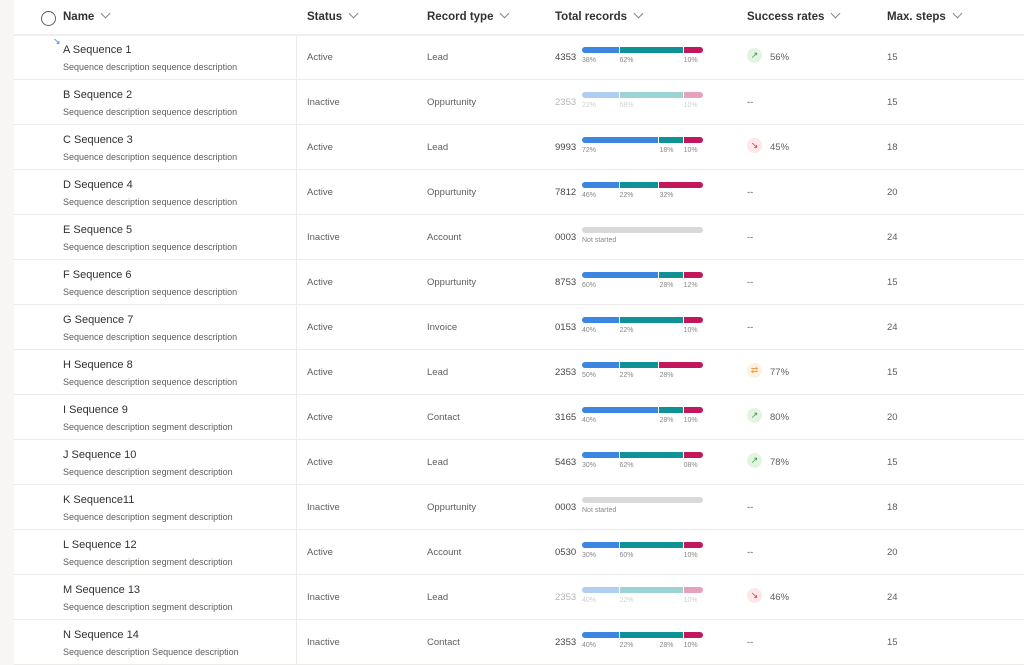 This screenshot has height=665, width=1024. Describe the element at coordinates (95, 410) in the screenshot. I see `sequence-name: I Sequence 9` at that location.